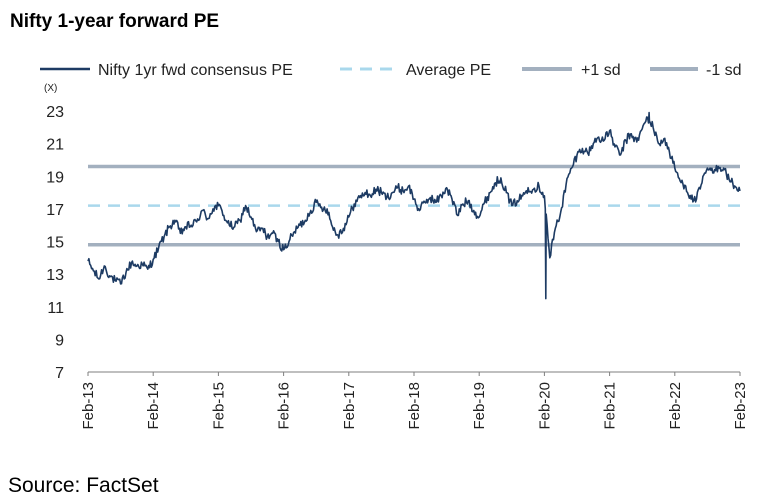 The image size is (776, 502). I want to click on legend-label-minus-1-sd: -1 sd, so click(724, 70).